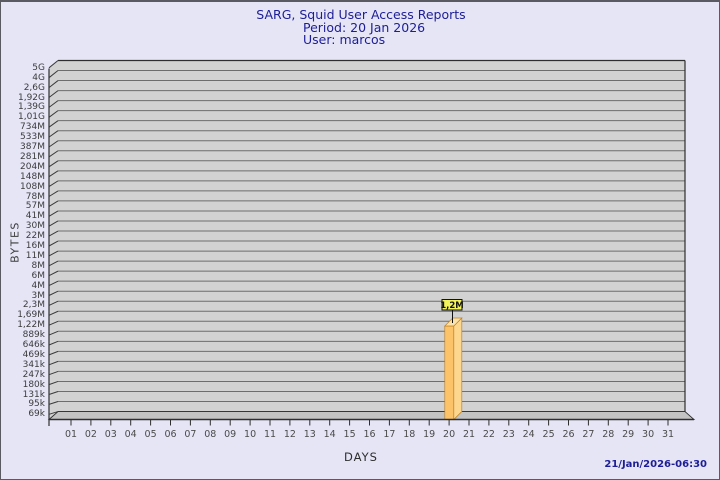  What do you see at coordinates (33, 305) in the screenshot?
I see `y-tick-label: 2,3M` at bounding box center [33, 305].